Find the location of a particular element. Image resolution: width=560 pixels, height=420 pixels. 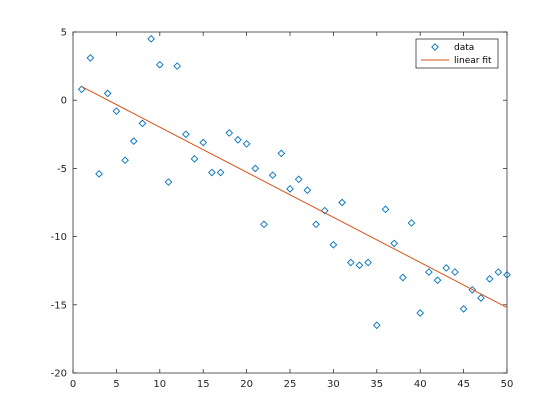

y-tick-label: 5 is located at coordinates (64, 33).